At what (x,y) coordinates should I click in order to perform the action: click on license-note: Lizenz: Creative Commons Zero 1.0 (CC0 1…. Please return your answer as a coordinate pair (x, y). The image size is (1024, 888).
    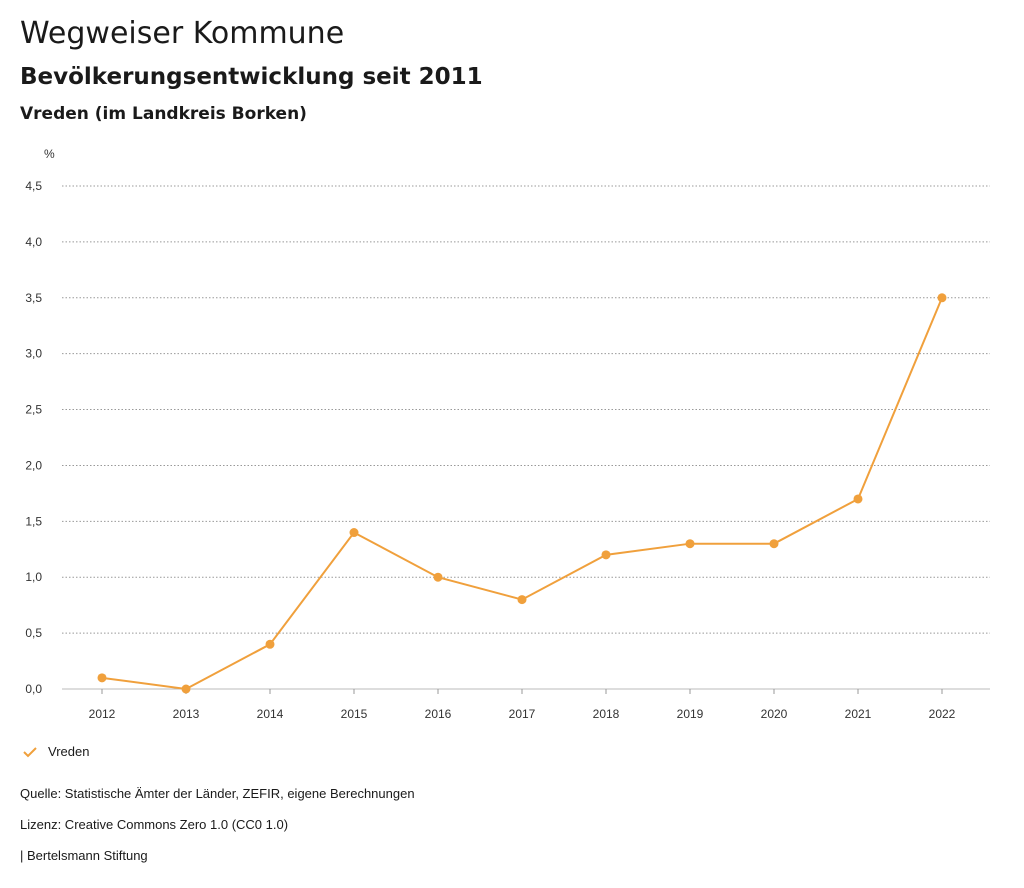
    Looking at the image, I should click on (154, 824).